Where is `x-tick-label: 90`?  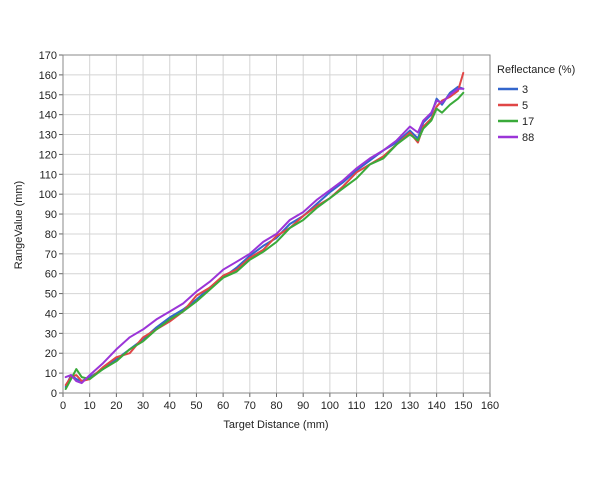 x-tick-label: 90 is located at coordinates (303, 406).